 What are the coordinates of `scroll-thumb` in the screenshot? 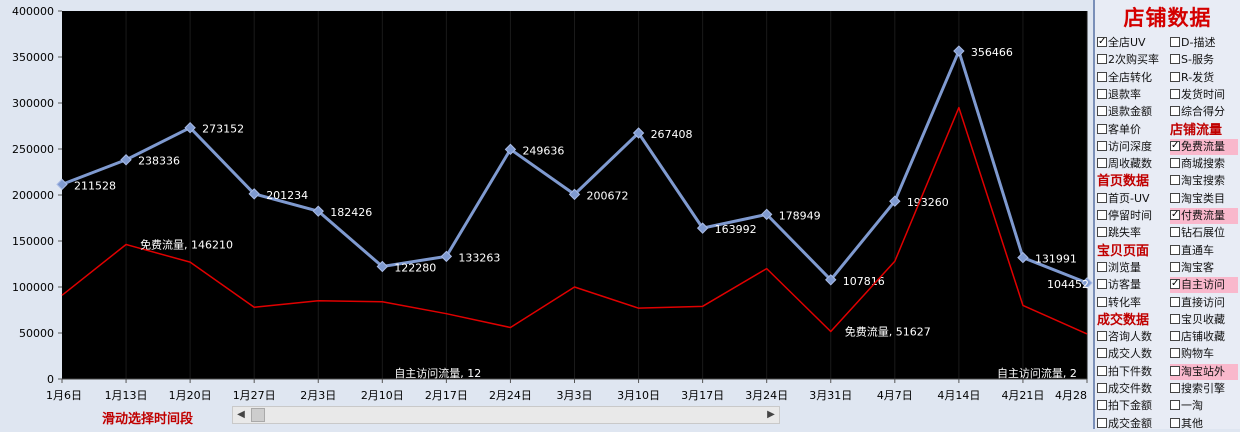 It's located at (258, 415).